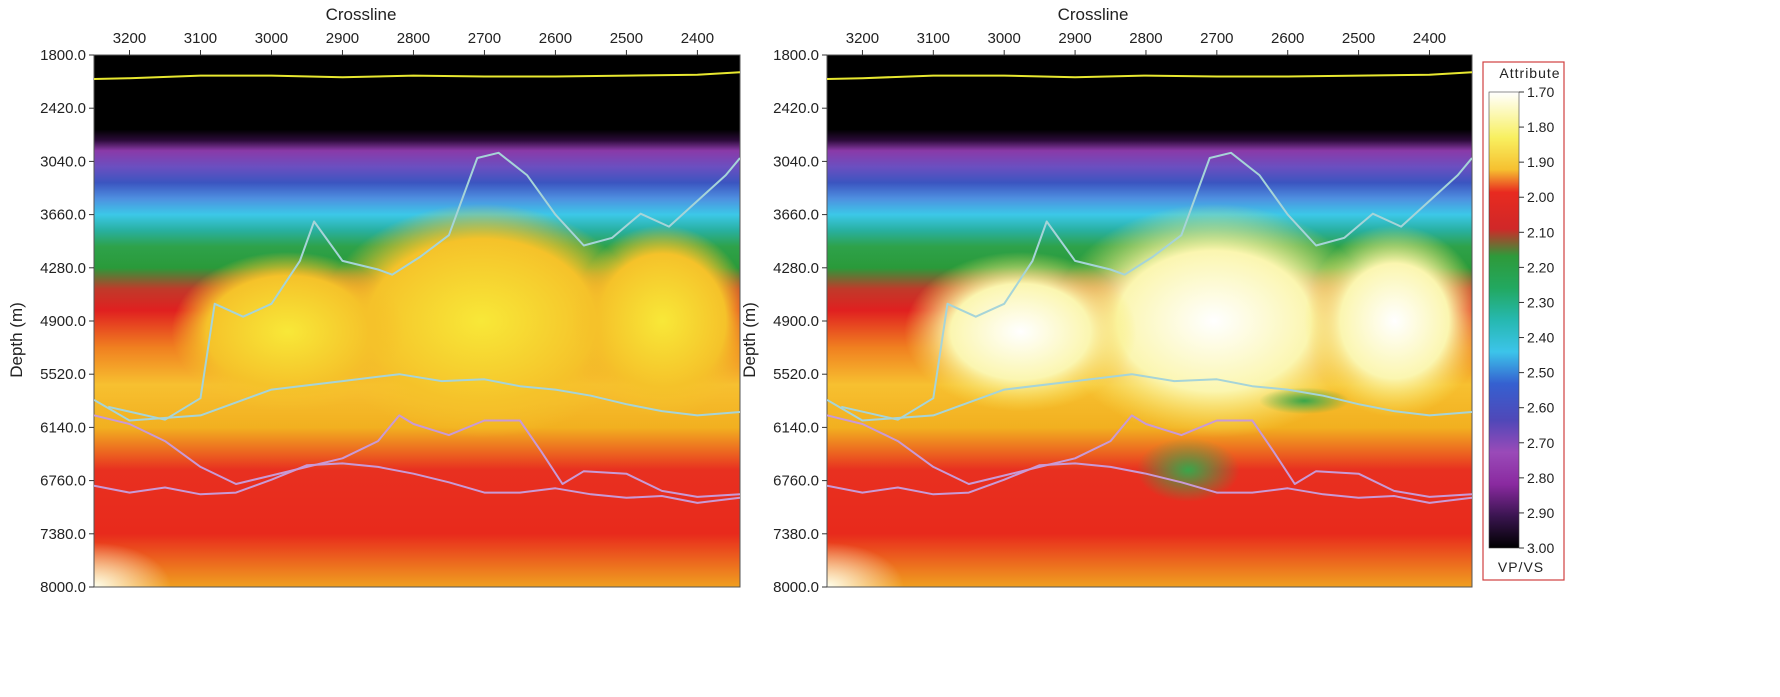 This screenshot has width=1780, height=697. What do you see at coordinates (1504, 320) in the screenshot?
I see `colorbar-ramp` at bounding box center [1504, 320].